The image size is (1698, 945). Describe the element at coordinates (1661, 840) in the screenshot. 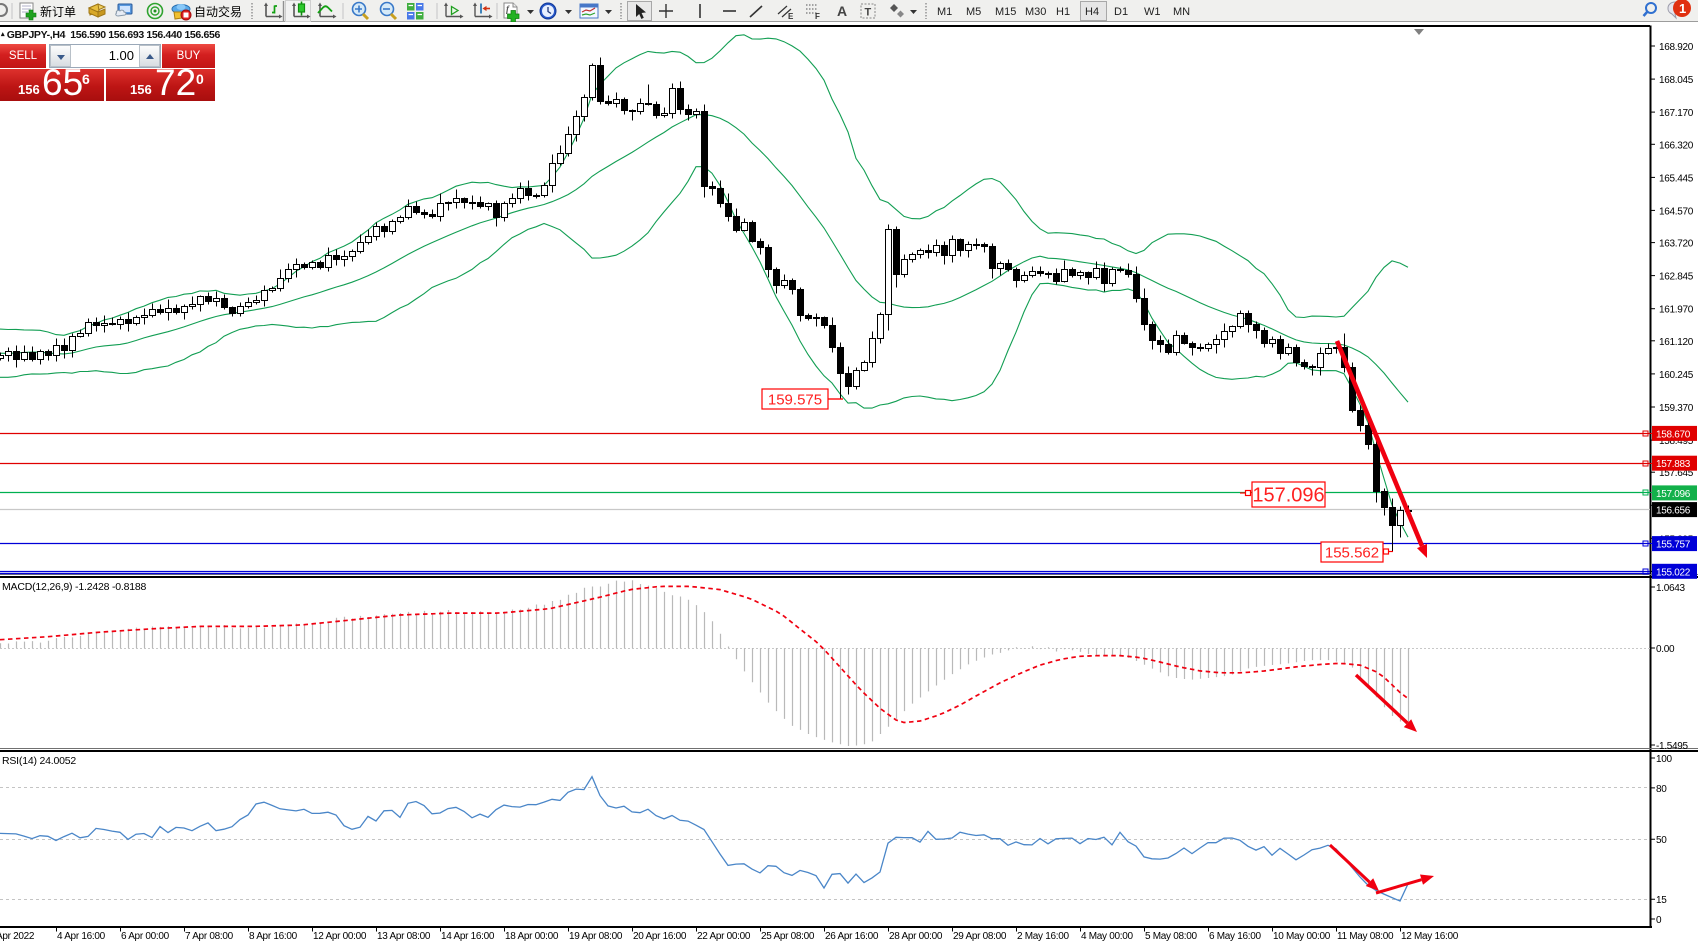

I see `svg-text: 50` at that location.